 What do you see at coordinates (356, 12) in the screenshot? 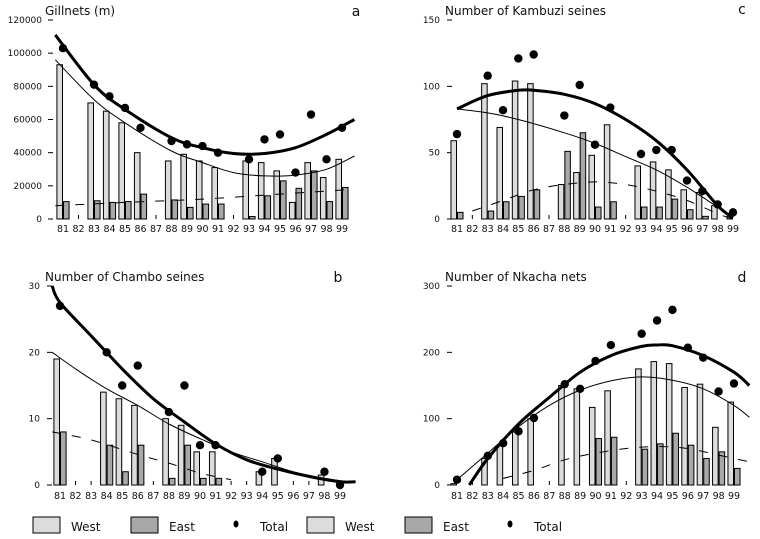
I see `panel-letter: a` at bounding box center [356, 12].